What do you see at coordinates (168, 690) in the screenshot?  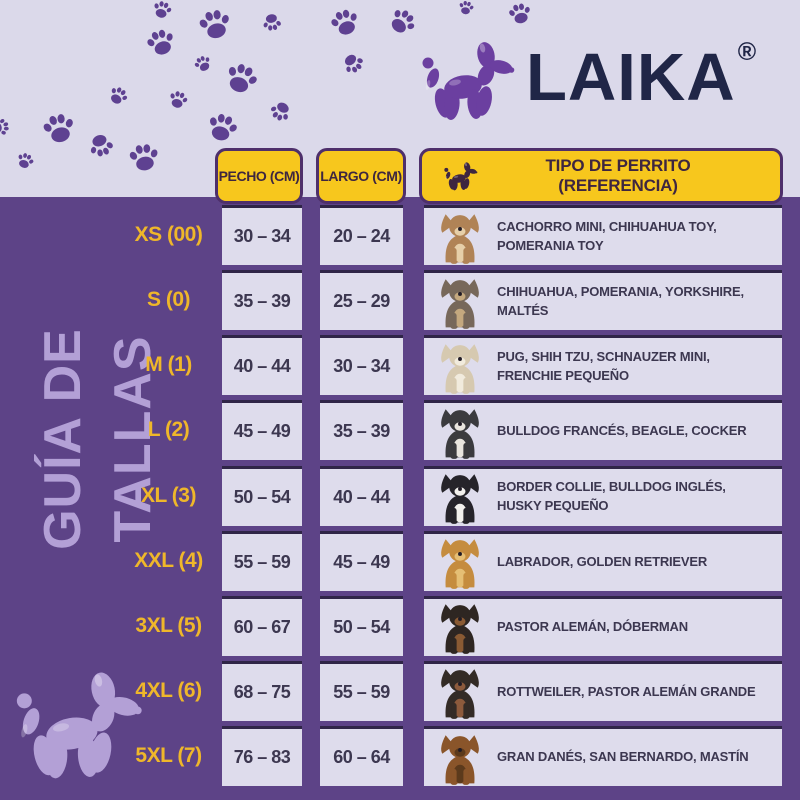 I see `size-label: 4XL (6)` at bounding box center [168, 690].